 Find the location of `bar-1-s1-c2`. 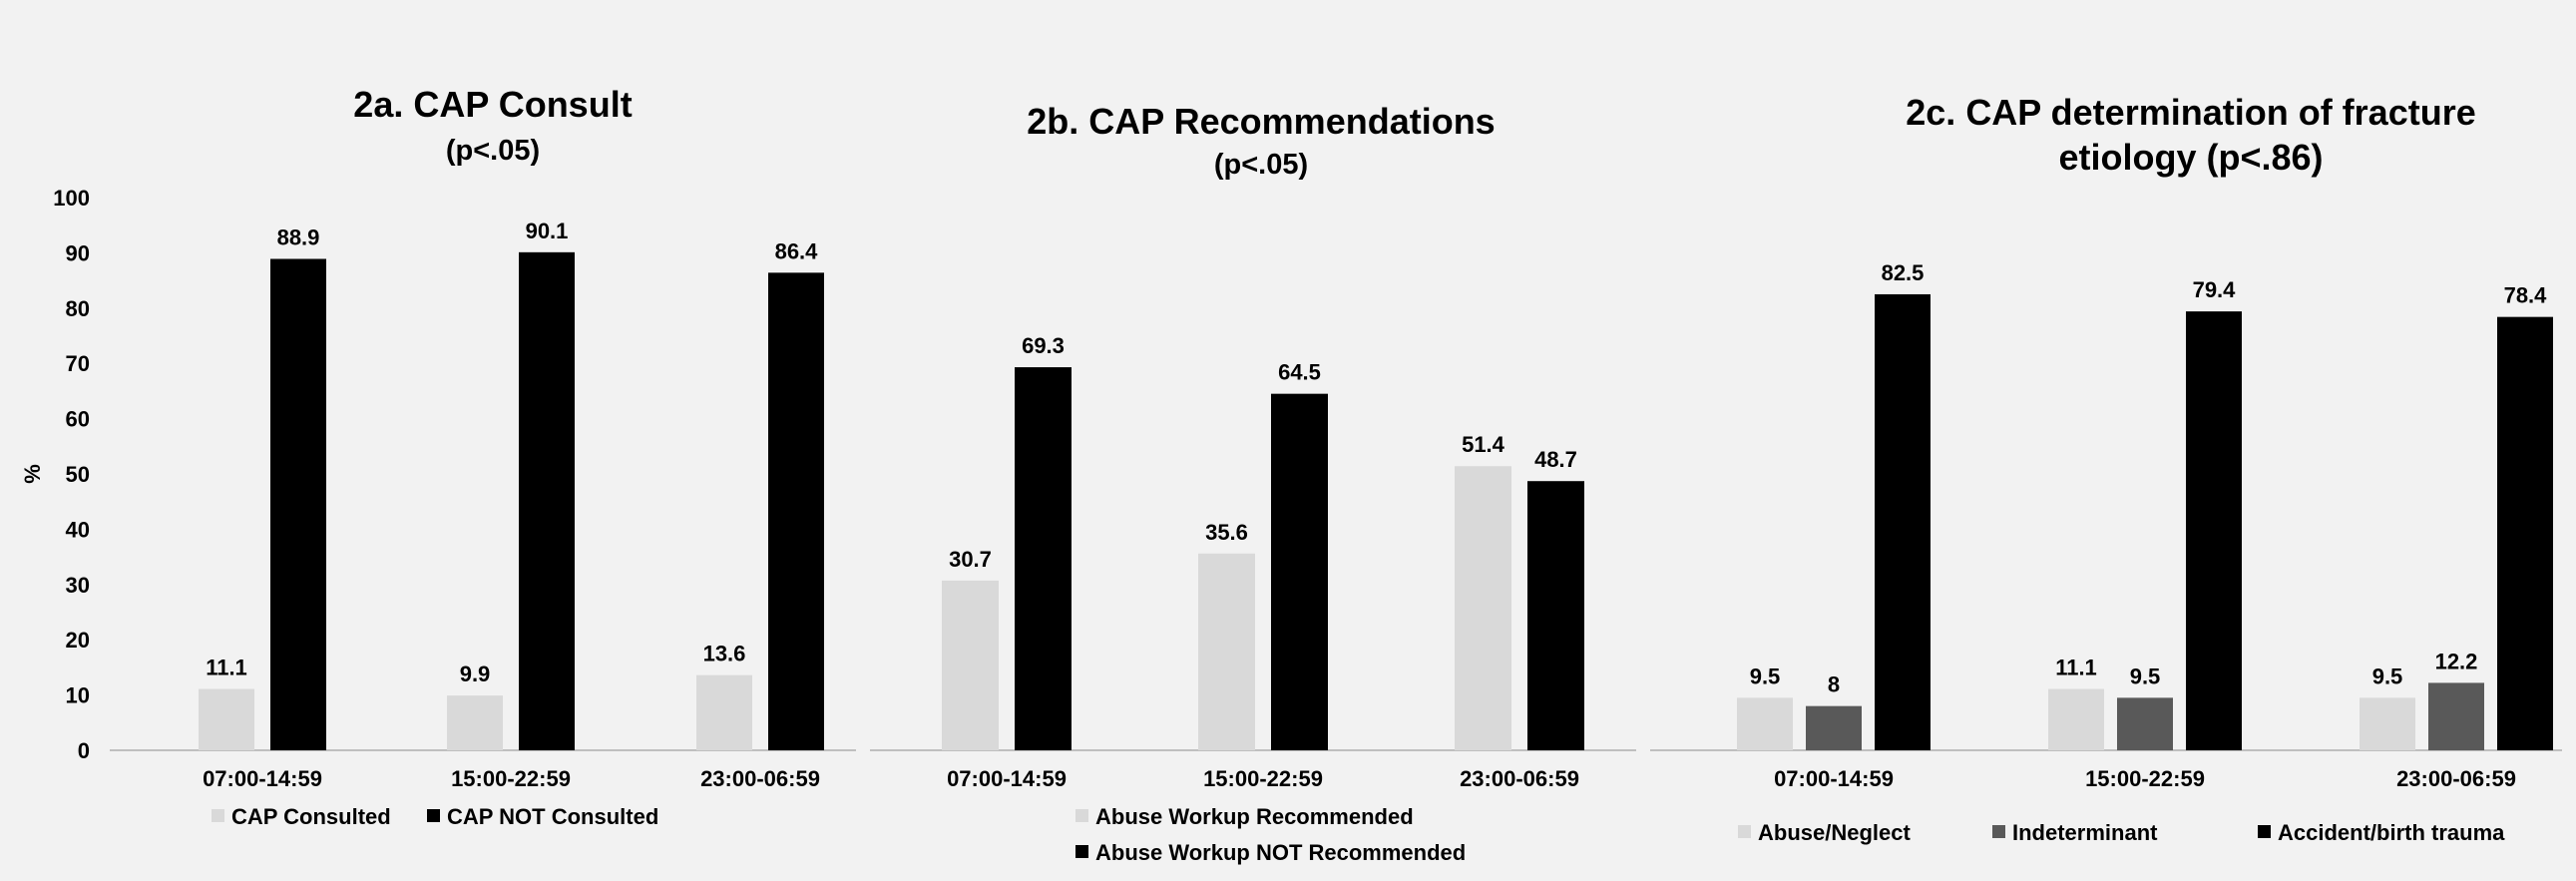

bar-1-s1-c2 is located at coordinates (475, 722).